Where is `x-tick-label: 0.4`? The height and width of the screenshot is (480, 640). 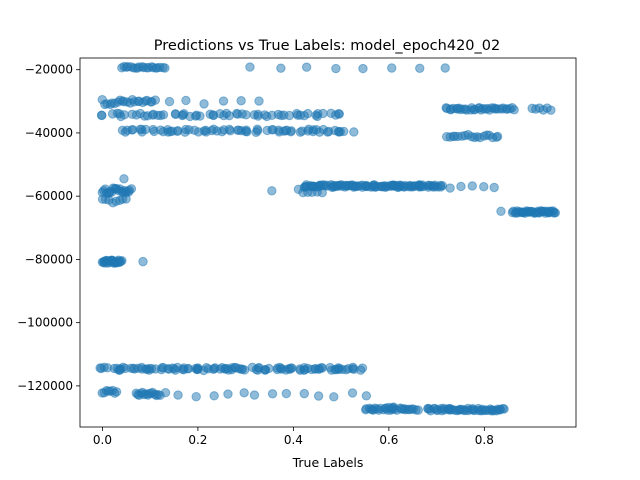
x-tick-label: 0.4 is located at coordinates (293, 440).